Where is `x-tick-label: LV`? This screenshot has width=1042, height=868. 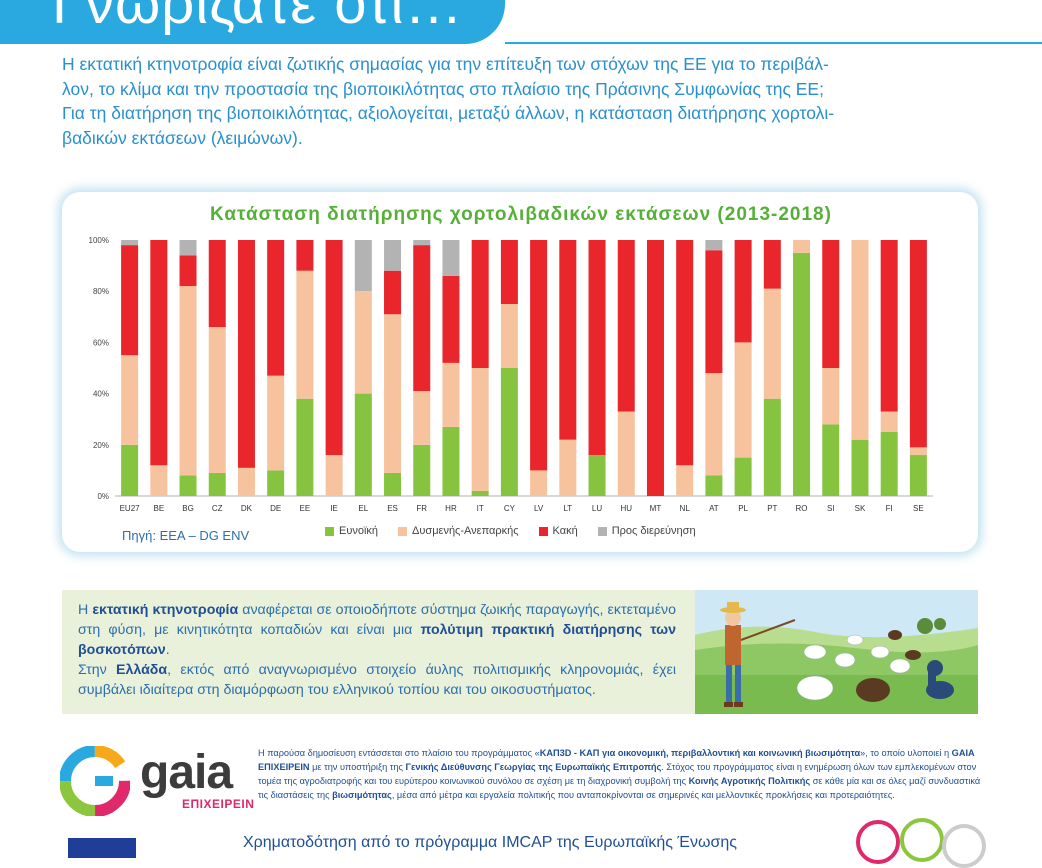
x-tick-label: LV is located at coordinates (539, 508).